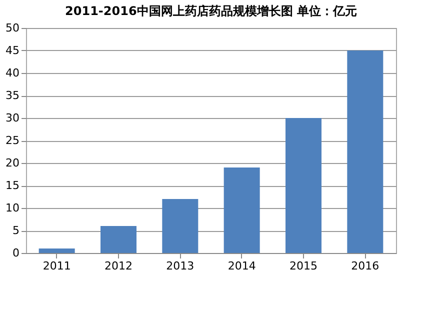  Describe the element at coordinates (242, 266) in the screenshot. I see `x-tick-label: 2014` at that location.